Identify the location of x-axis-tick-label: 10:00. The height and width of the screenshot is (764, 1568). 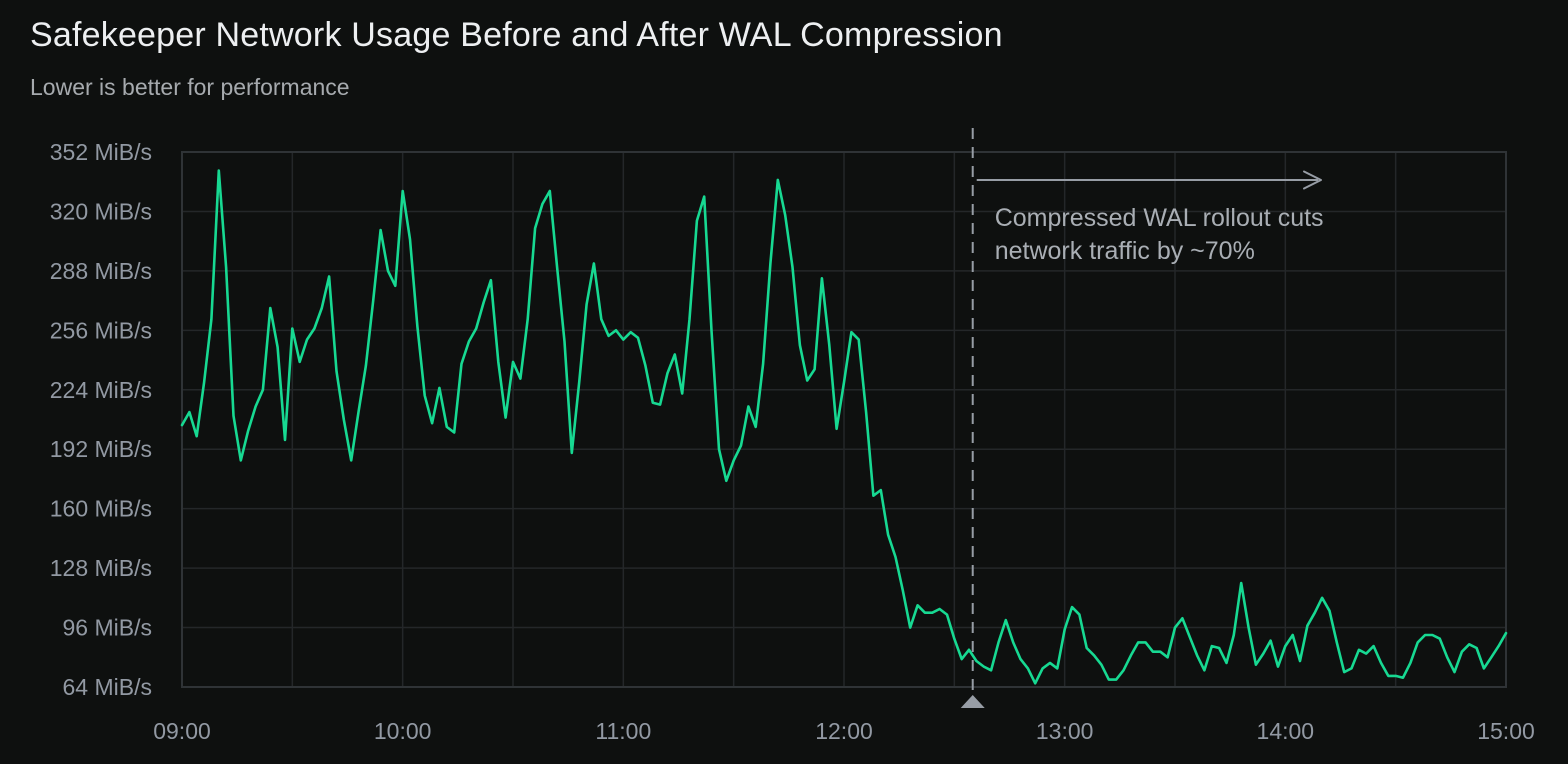
(403, 731).